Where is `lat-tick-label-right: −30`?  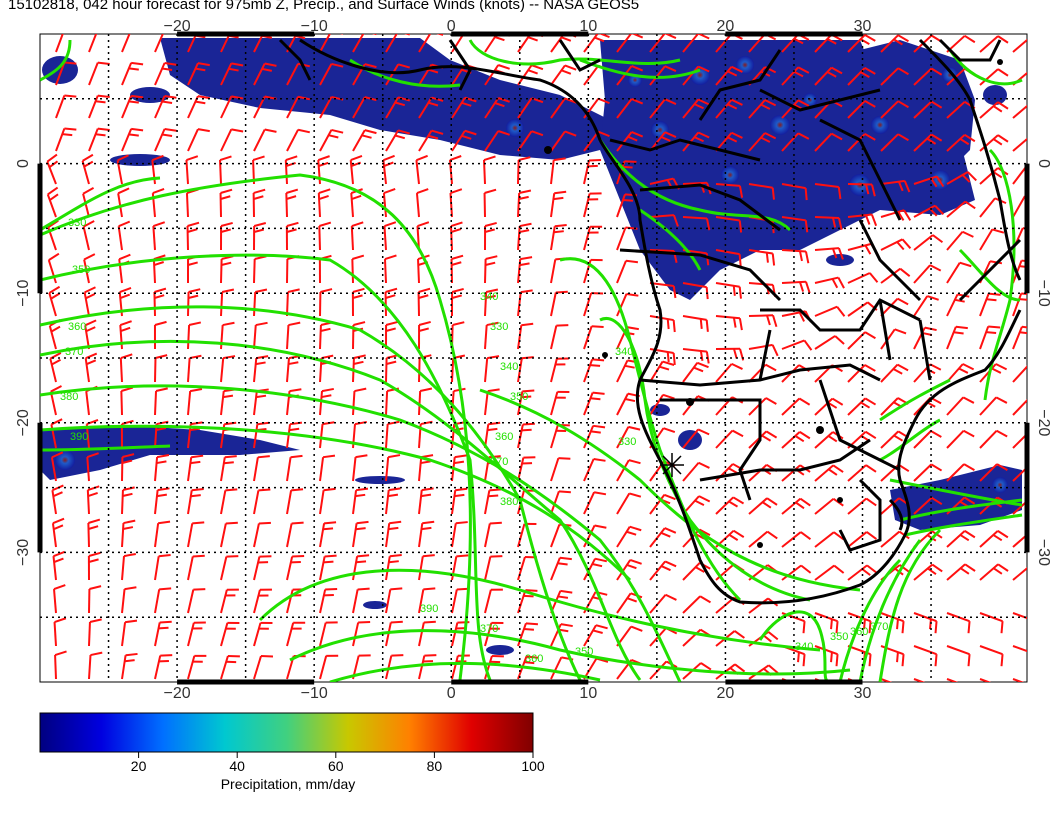
lat-tick-label-right: −30 is located at coordinates (1043, 552).